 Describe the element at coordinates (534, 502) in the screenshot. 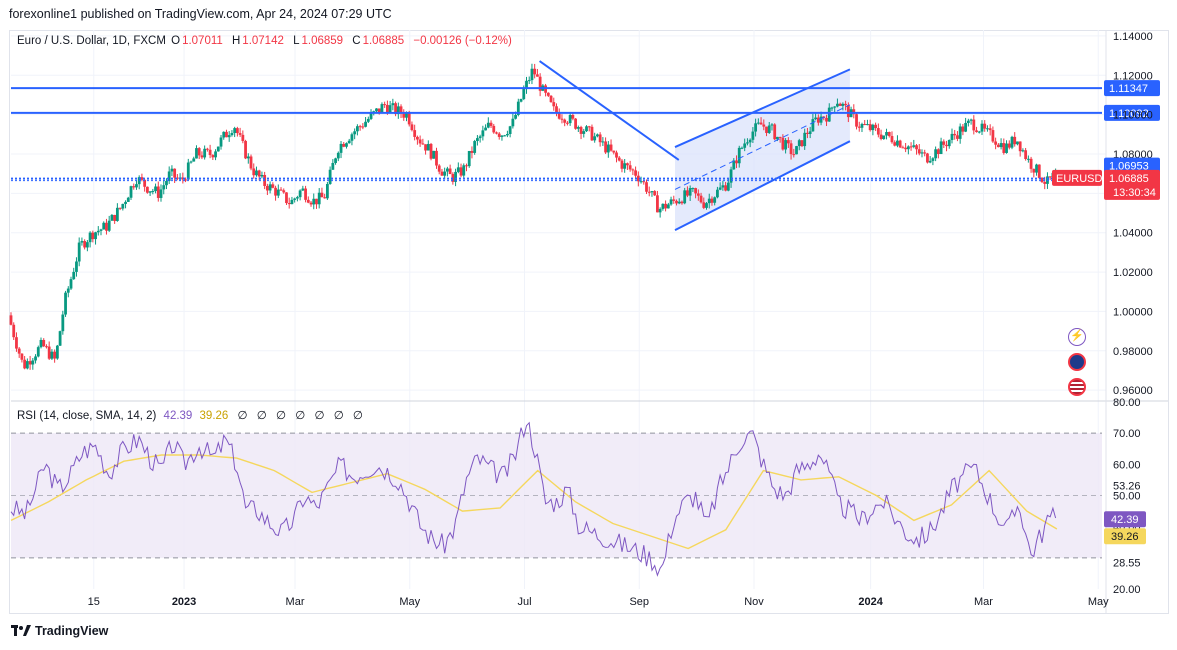

I see `rsi-sma-line` at that location.